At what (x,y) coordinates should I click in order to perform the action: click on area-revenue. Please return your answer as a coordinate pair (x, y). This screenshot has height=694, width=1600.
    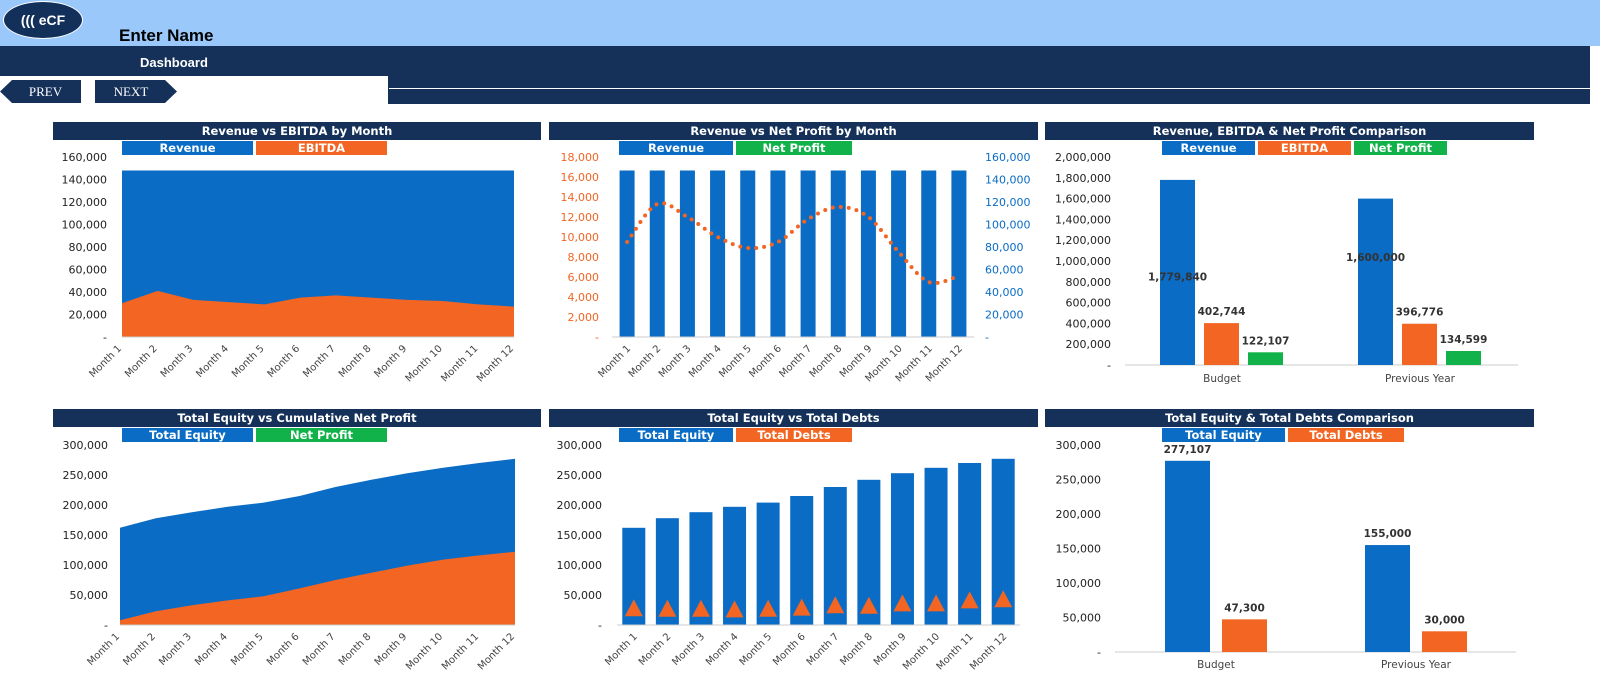
    Looking at the image, I should click on (318, 253).